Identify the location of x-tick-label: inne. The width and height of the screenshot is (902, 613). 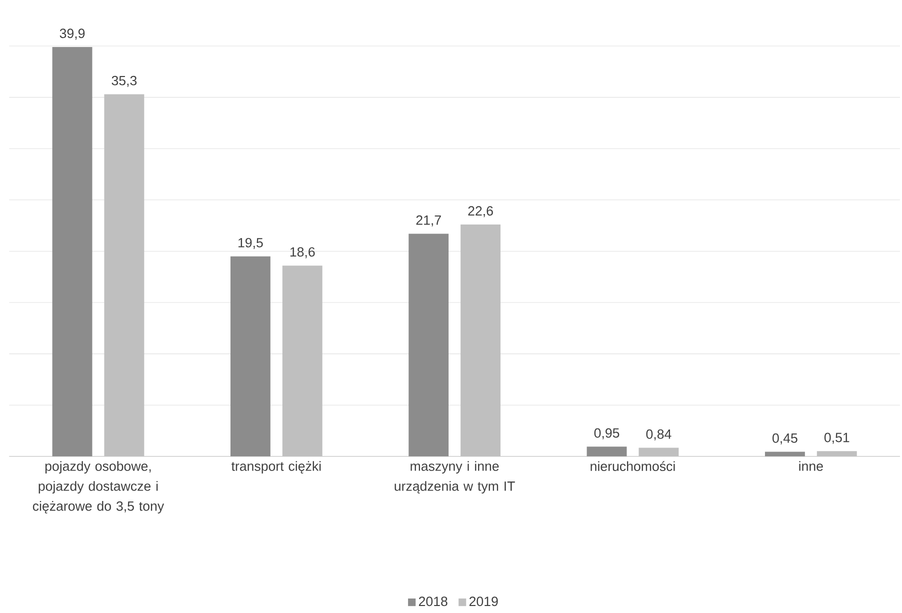
(811, 465).